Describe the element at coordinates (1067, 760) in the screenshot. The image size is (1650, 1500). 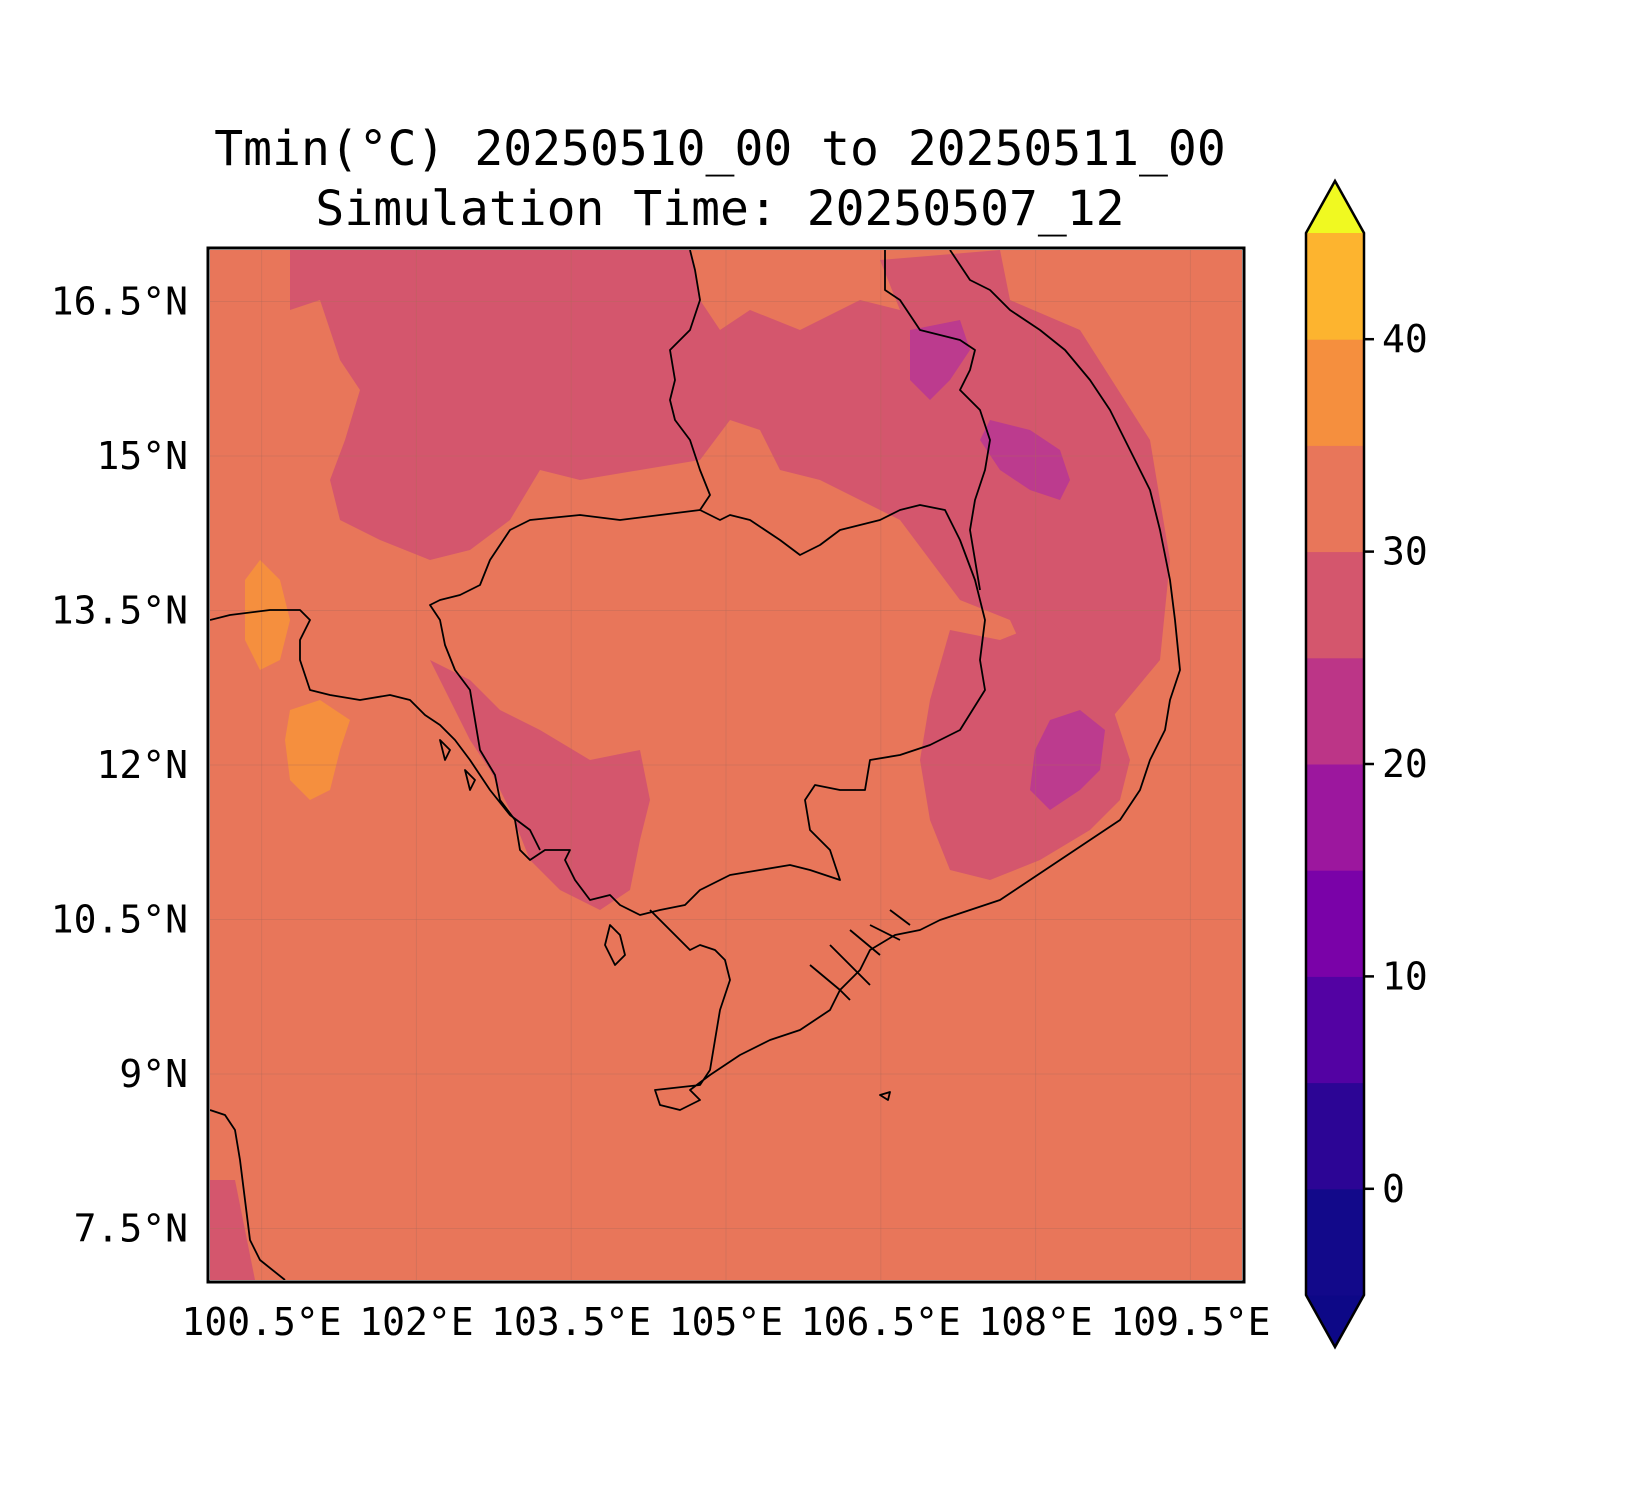
I see `coolest-zone-central-highlands` at that location.